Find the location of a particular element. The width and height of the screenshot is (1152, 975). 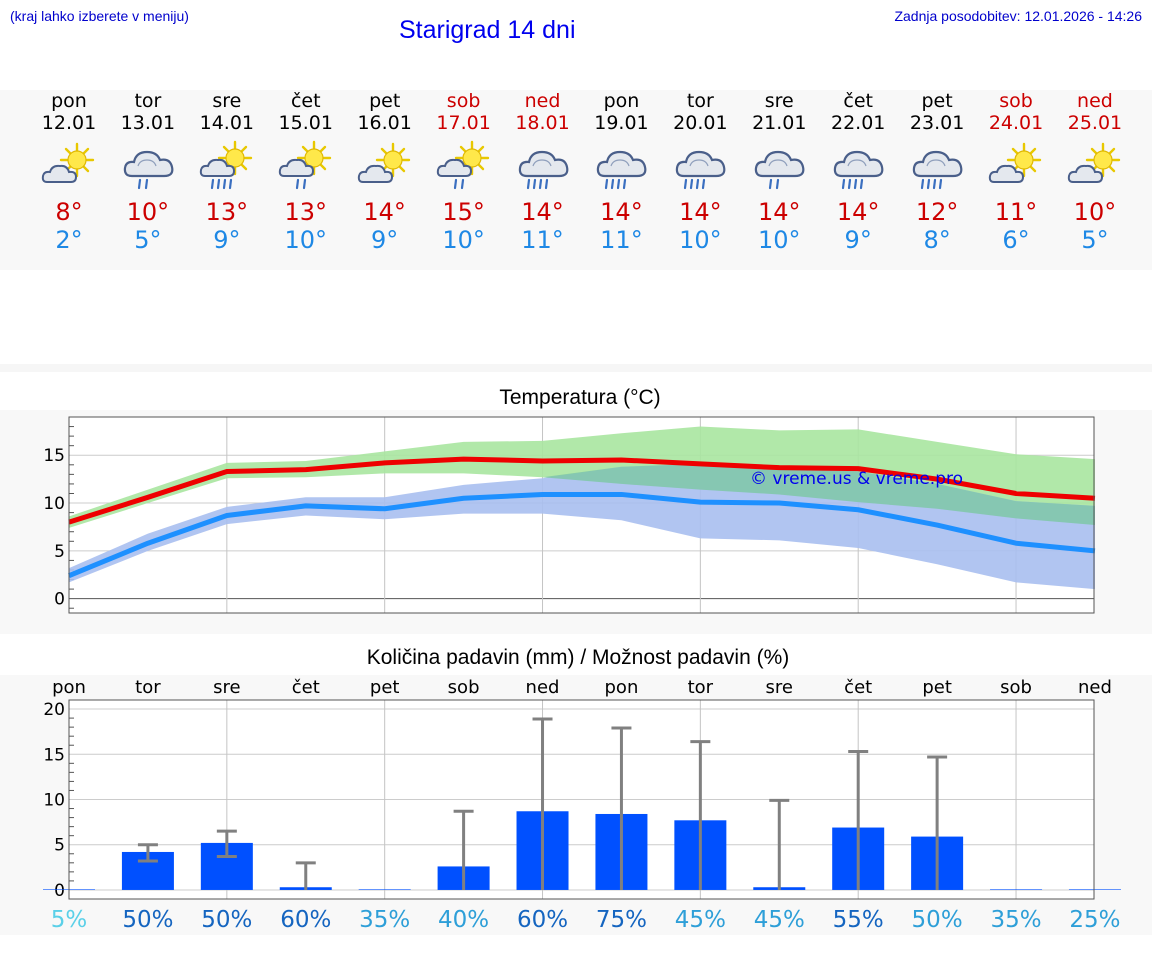

day-name: čet is located at coordinates (858, 101).